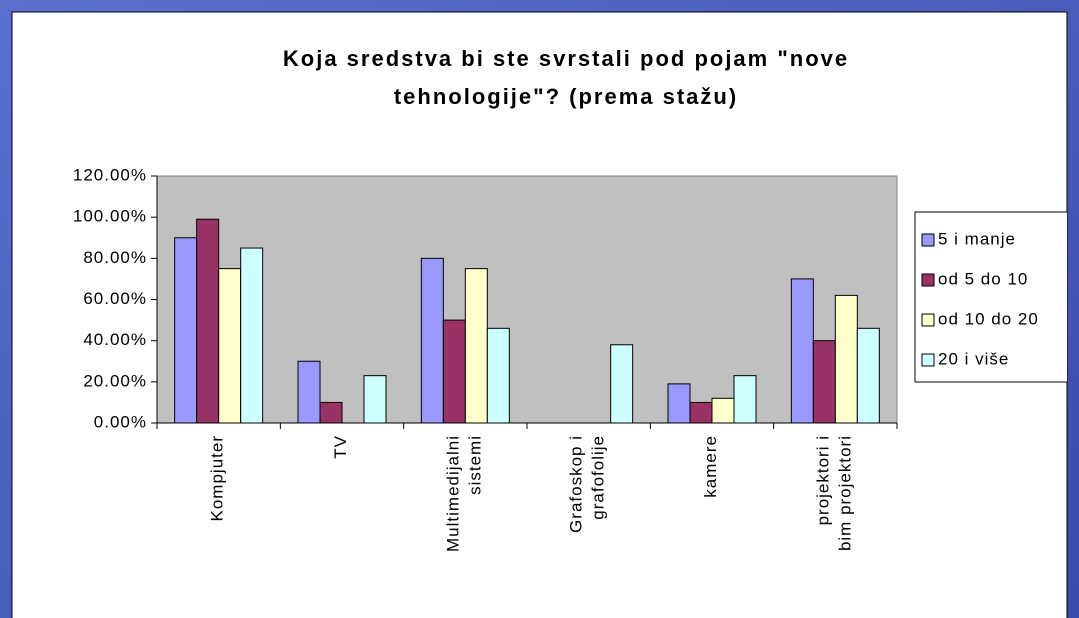 The image size is (1079, 618). What do you see at coordinates (115, 298) in the screenshot?
I see `y-tick-label: 60.00%` at bounding box center [115, 298].